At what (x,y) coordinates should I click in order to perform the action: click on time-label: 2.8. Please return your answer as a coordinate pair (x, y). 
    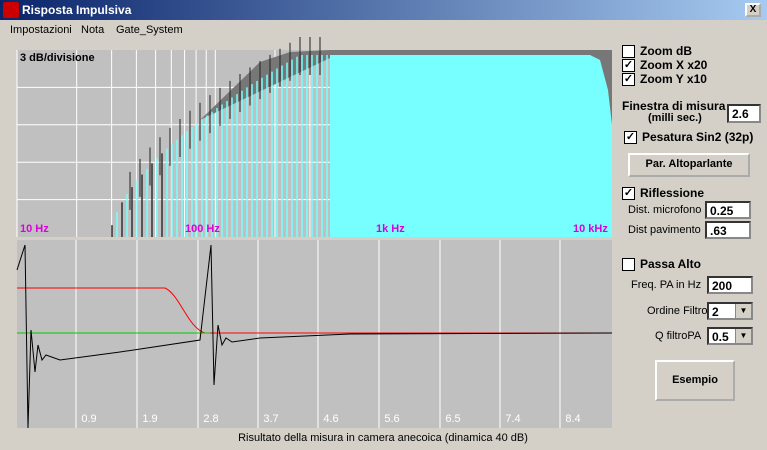
    Looking at the image, I should click on (210, 419).